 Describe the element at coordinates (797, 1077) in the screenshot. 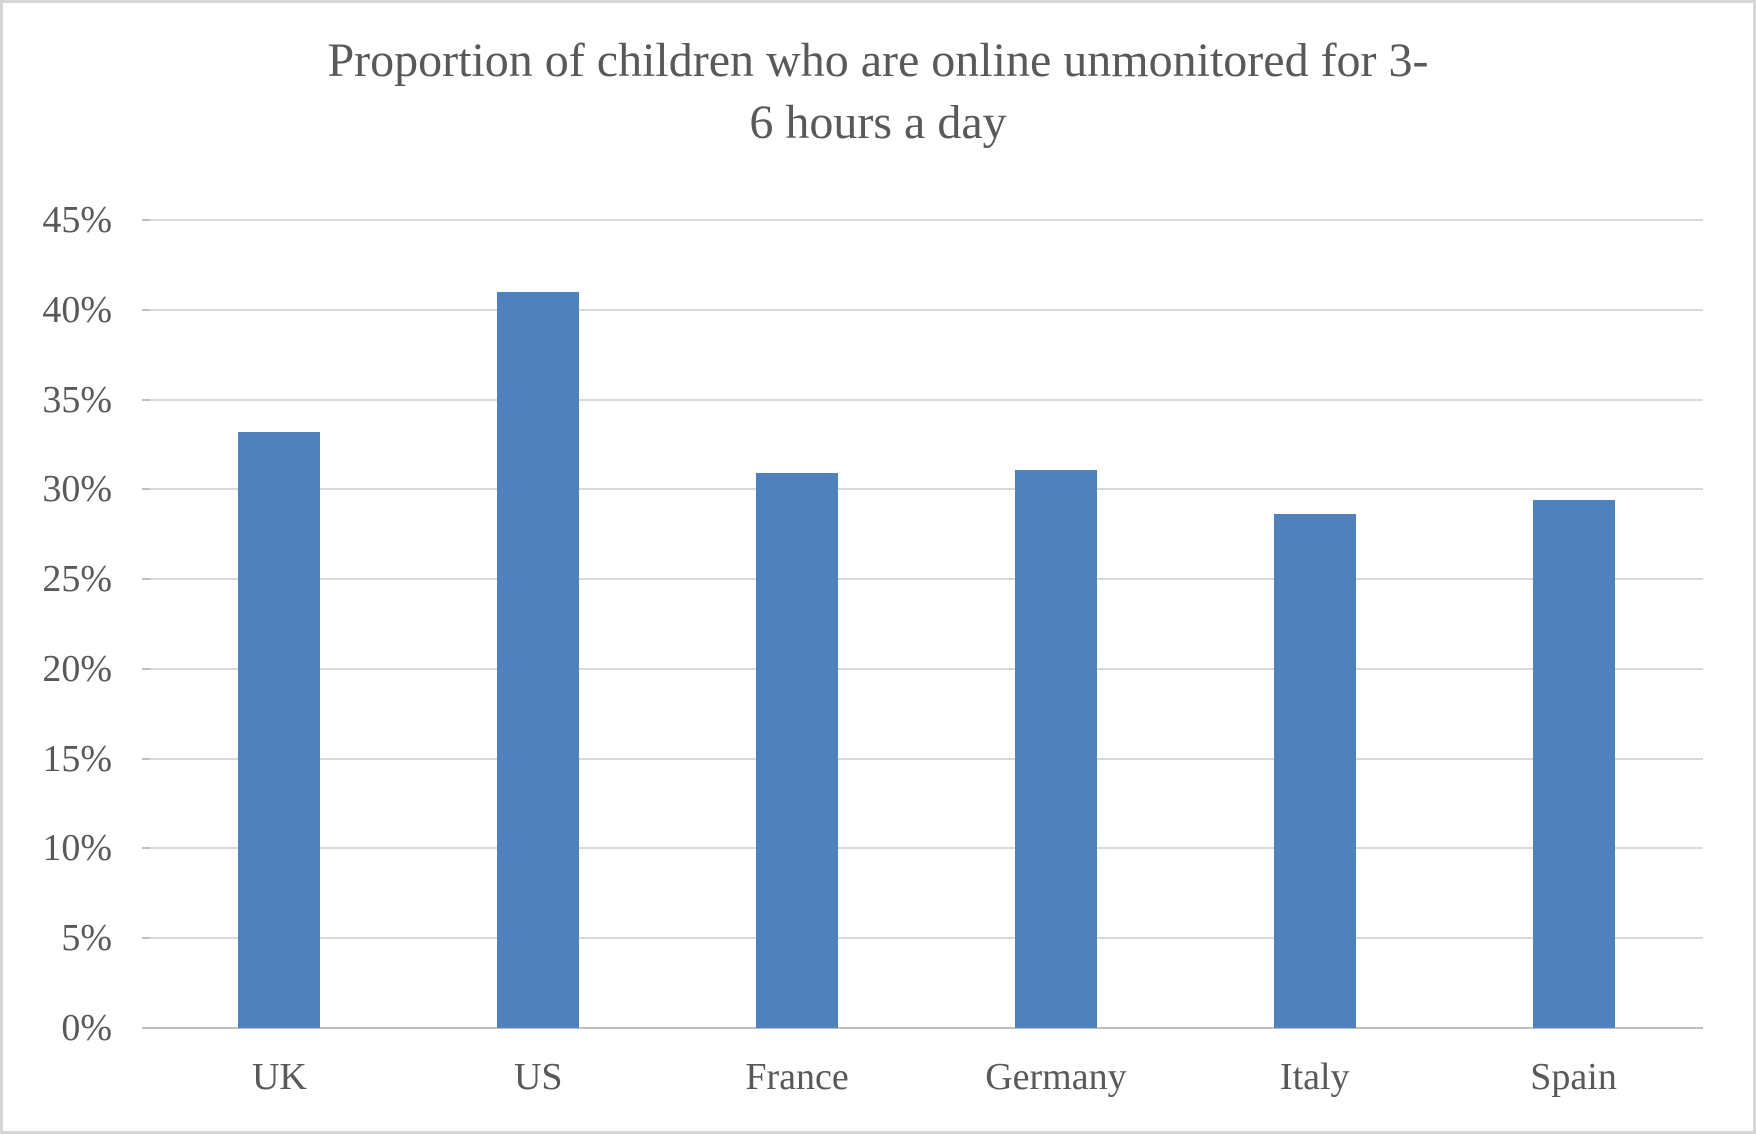

I see `category-label-france: France` at that location.